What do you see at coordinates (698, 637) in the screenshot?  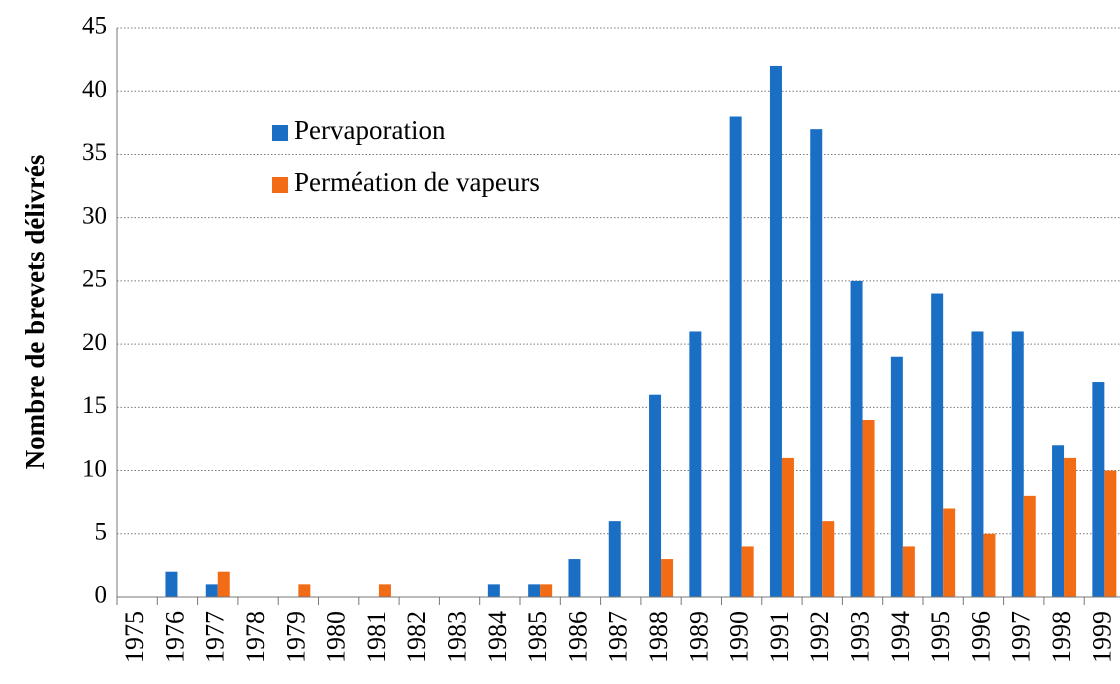 I see `x-tick-label: 1989` at bounding box center [698, 637].